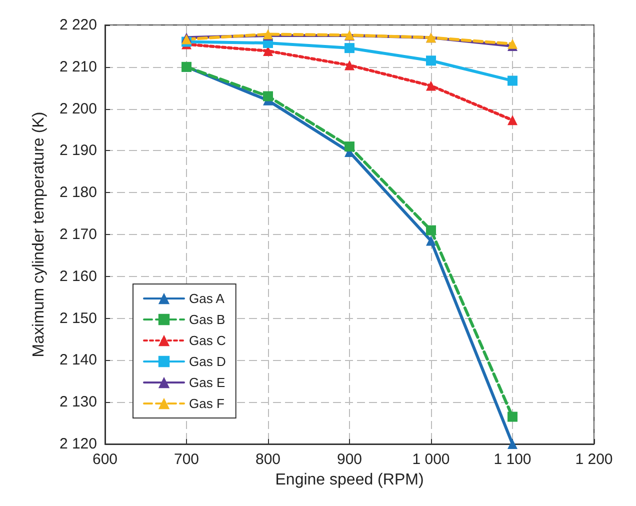 This screenshot has width=636, height=506. I want to click on y-tick-label: 2 180, so click(78, 193).